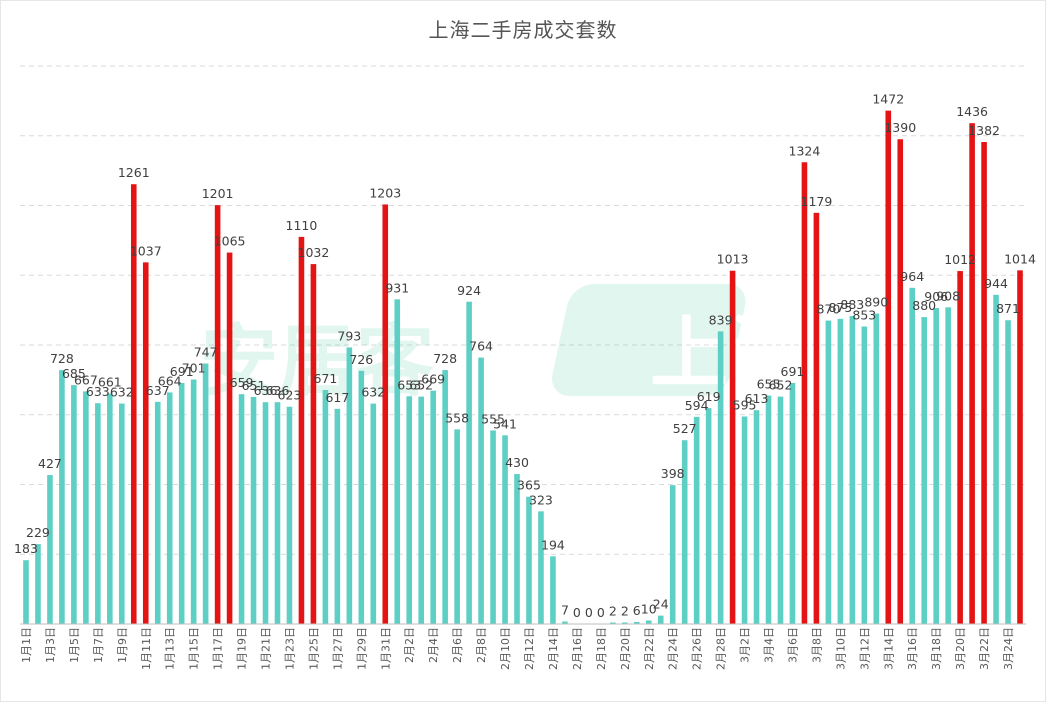  I want to click on bar-2月7日, so click(469, 462).